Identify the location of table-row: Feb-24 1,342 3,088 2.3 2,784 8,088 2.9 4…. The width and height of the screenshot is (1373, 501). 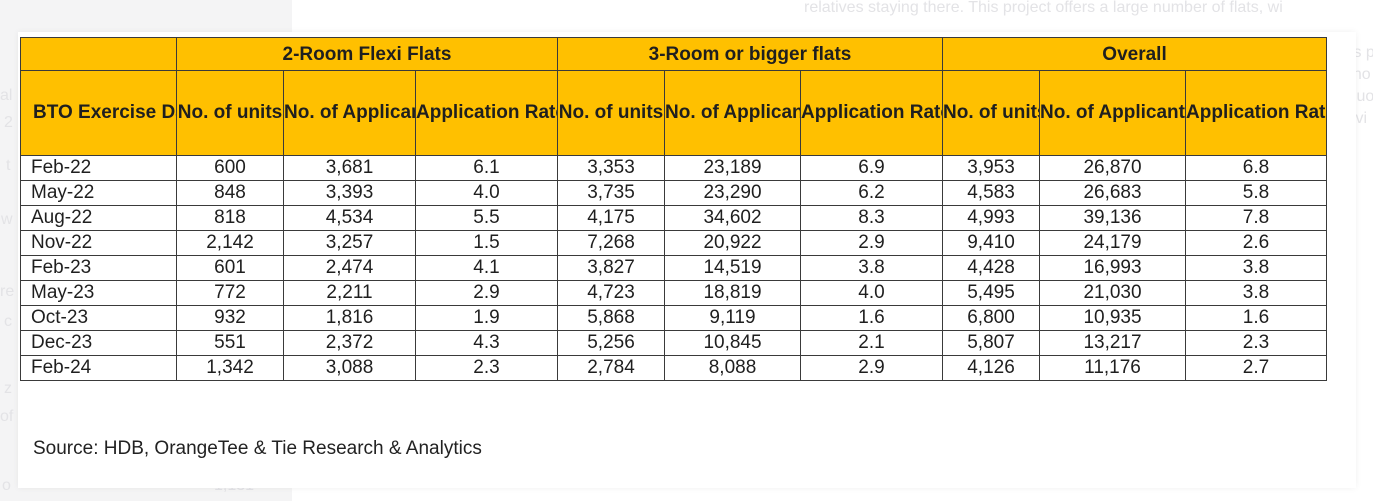
(674, 368).